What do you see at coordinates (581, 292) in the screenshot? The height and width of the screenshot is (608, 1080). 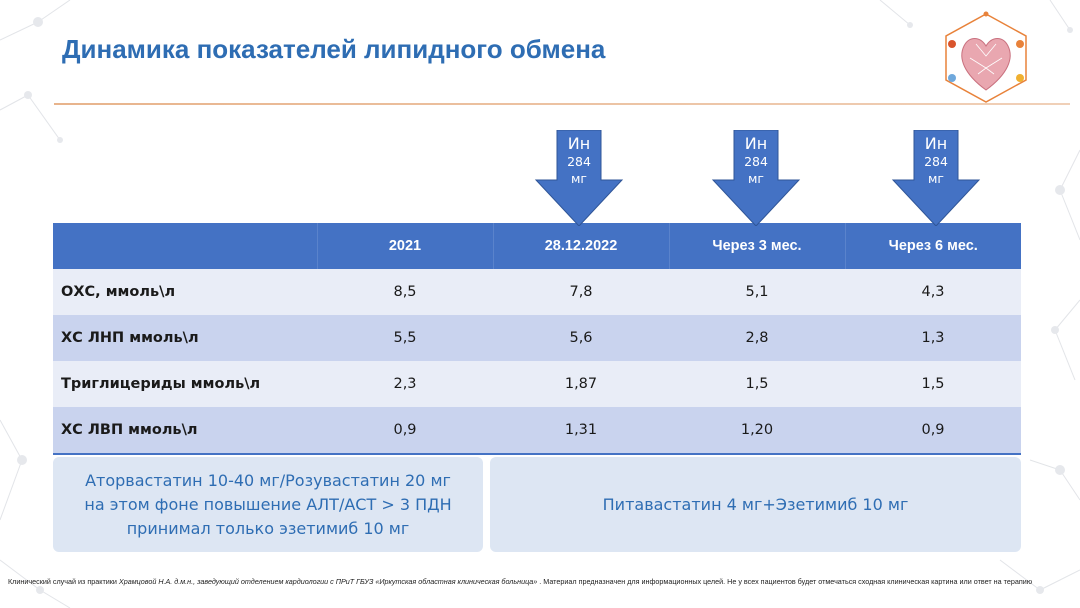 I see `cell-value: 7,8` at bounding box center [581, 292].